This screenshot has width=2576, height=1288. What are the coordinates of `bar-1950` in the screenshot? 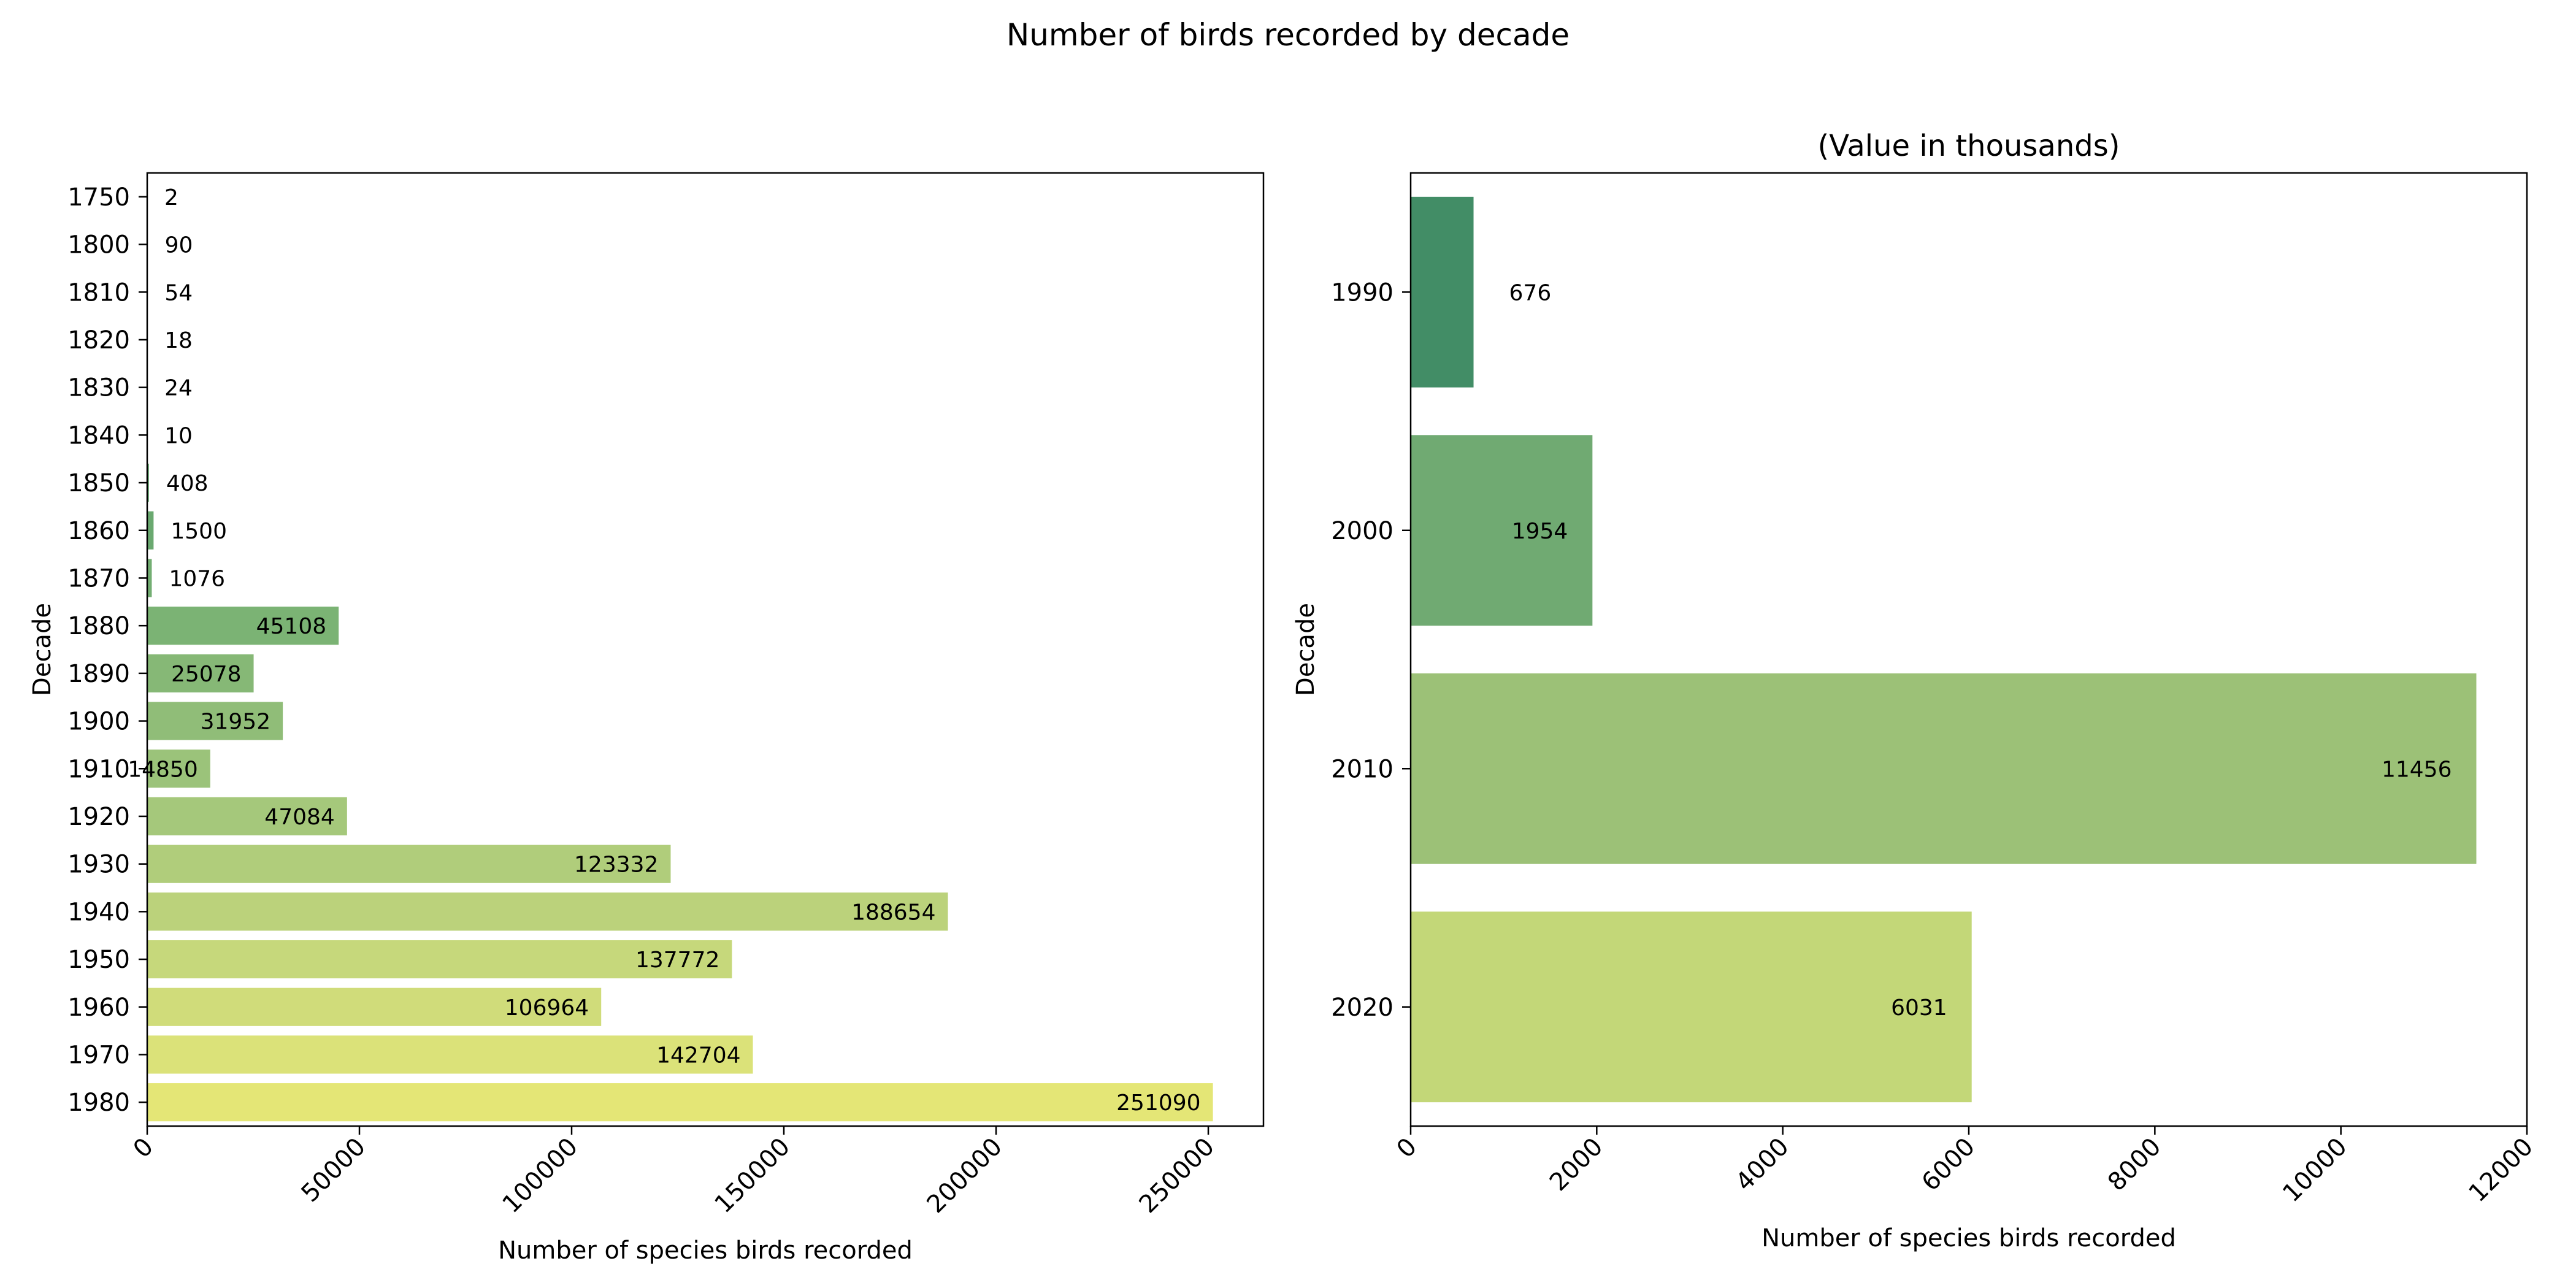 It's located at (439, 959).